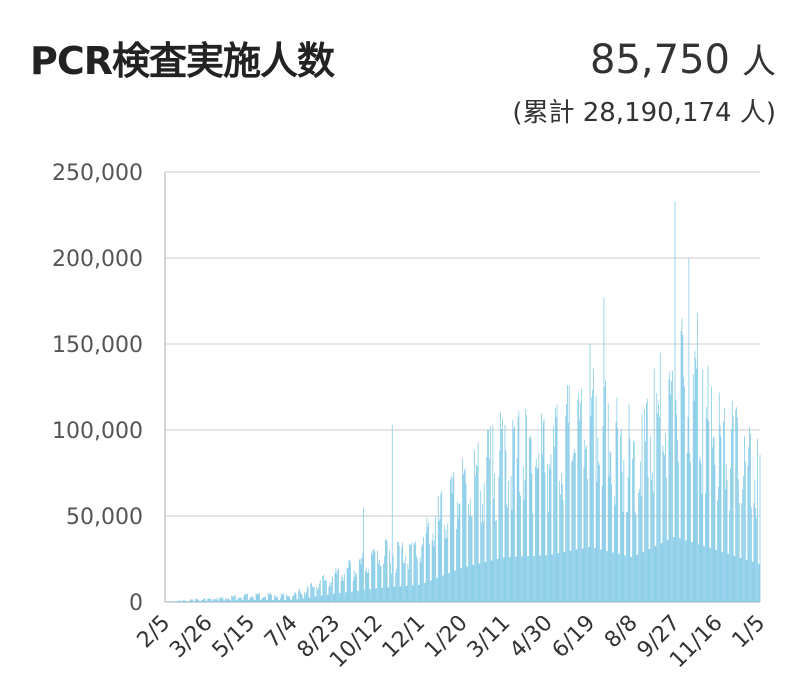 This screenshot has height=692, width=810. What do you see at coordinates (446, 637) in the screenshot?
I see `x-tick-label: 1/20` at bounding box center [446, 637].